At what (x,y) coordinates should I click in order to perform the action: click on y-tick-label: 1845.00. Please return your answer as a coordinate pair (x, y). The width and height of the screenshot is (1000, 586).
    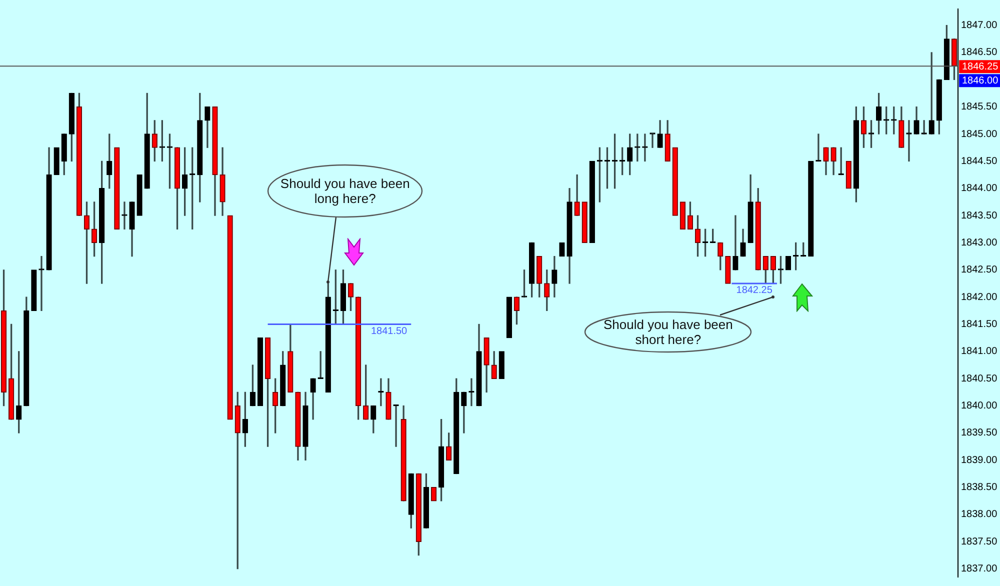
    Looking at the image, I should click on (979, 134).